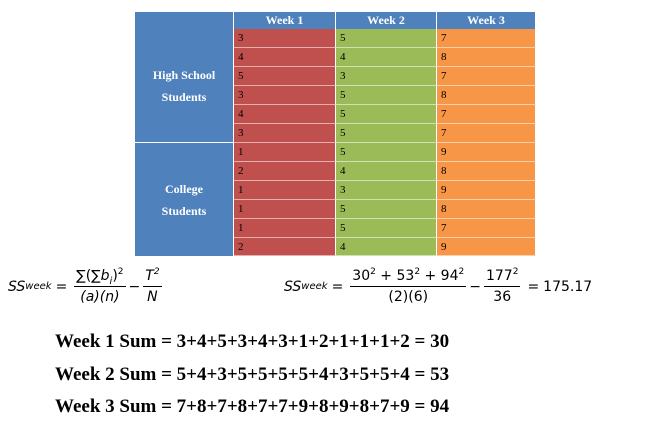  What do you see at coordinates (285, 20) in the screenshot?
I see `header-week-1: Week 1` at bounding box center [285, 20].